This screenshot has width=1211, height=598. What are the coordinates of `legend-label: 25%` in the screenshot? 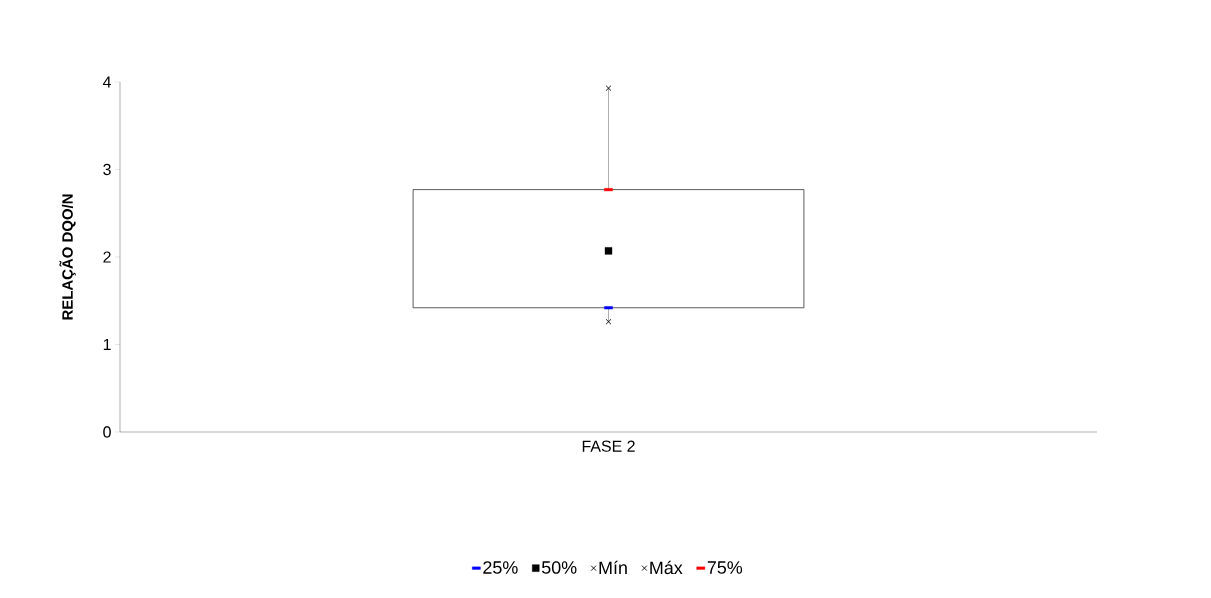 It's located at (500, 567).